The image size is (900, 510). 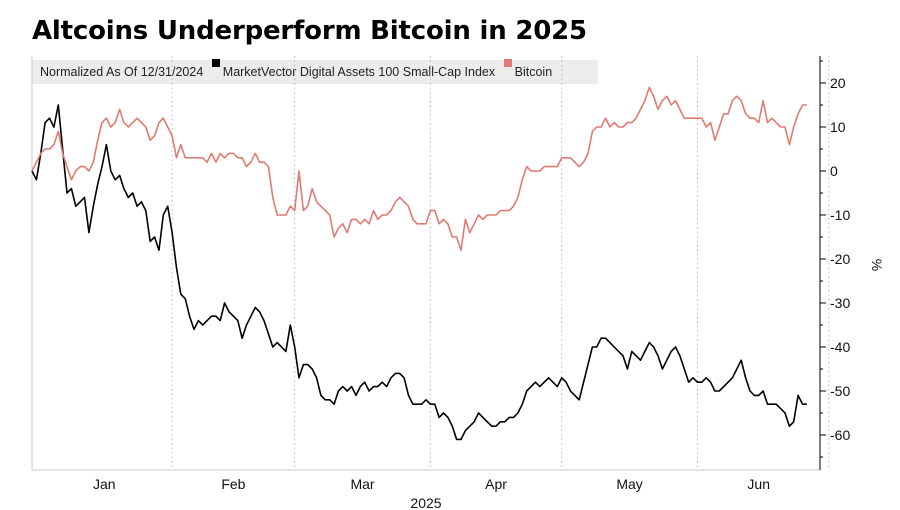 What do you see at coordinates (758, 484) in the screenshot?
I see `x-tick-label: Jun` at bounding box center [758, 484].